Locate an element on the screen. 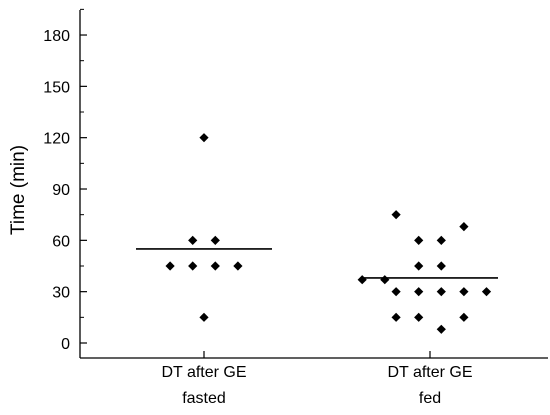 The height and width of the screenshot is (415, 550). mean-lines is located at coordinates (317, 263).